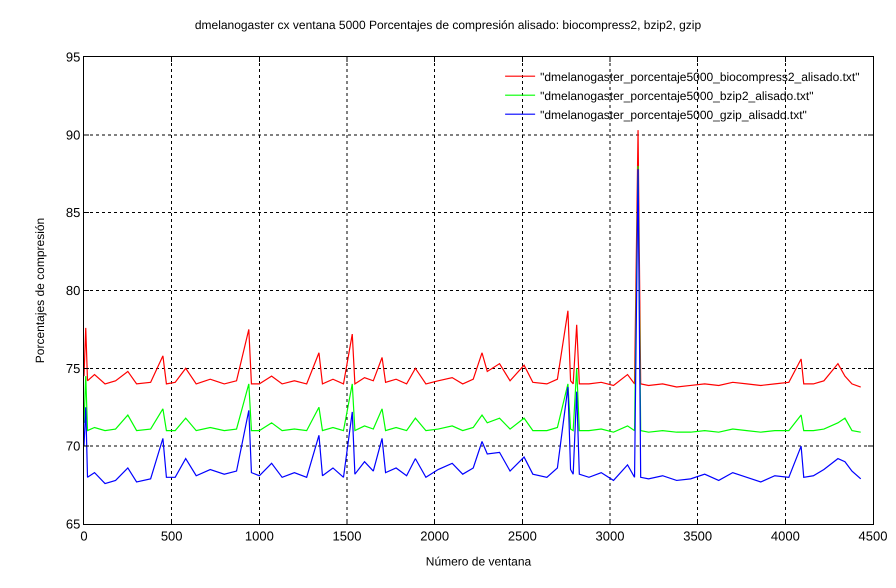 The image size is (896, 588). I want to click on x-tick-label: 2000, so click(435, 536).